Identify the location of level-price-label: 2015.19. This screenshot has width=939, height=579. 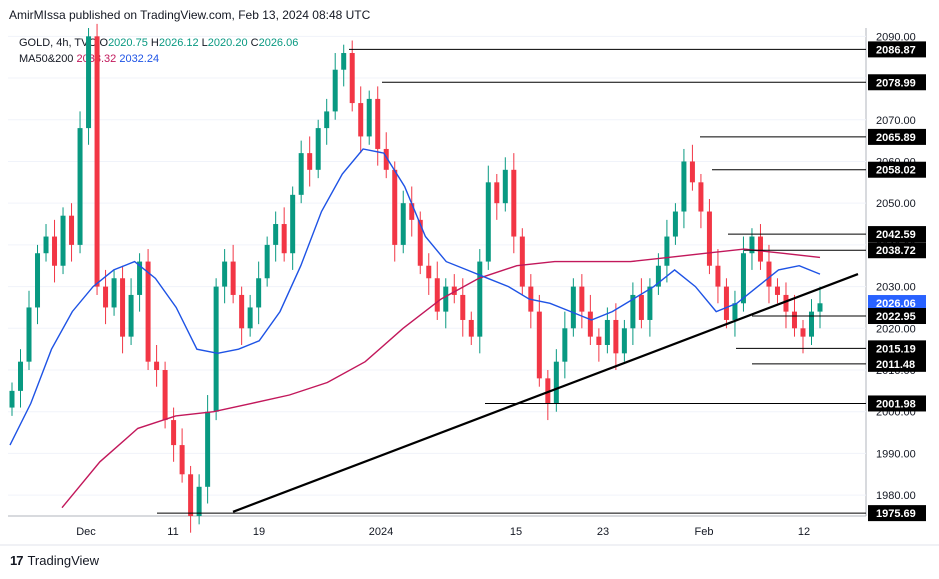
(896, 349).